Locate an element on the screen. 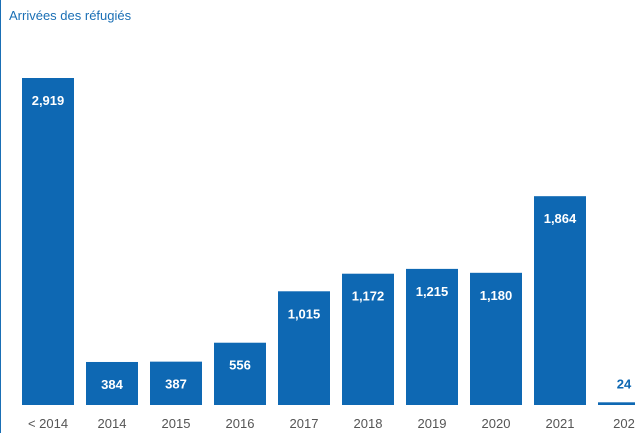 The image size is (635, 433). x-tick-label-8: 2021 is located at coordinates (560, 423).